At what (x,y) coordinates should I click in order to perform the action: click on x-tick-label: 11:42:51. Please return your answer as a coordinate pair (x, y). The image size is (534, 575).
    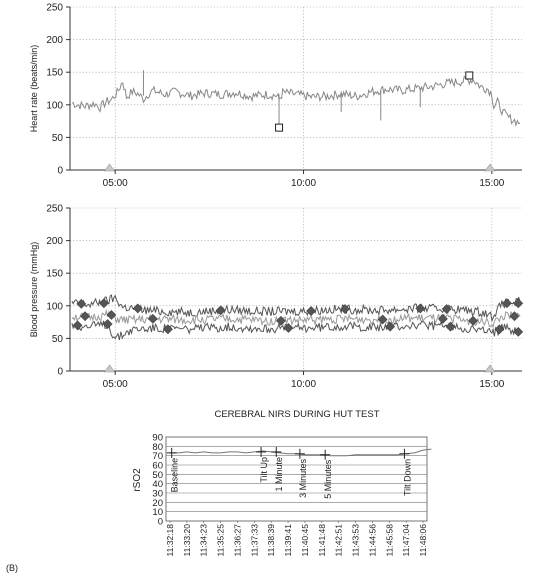
    Looking at the image, I should click on (339, 540).